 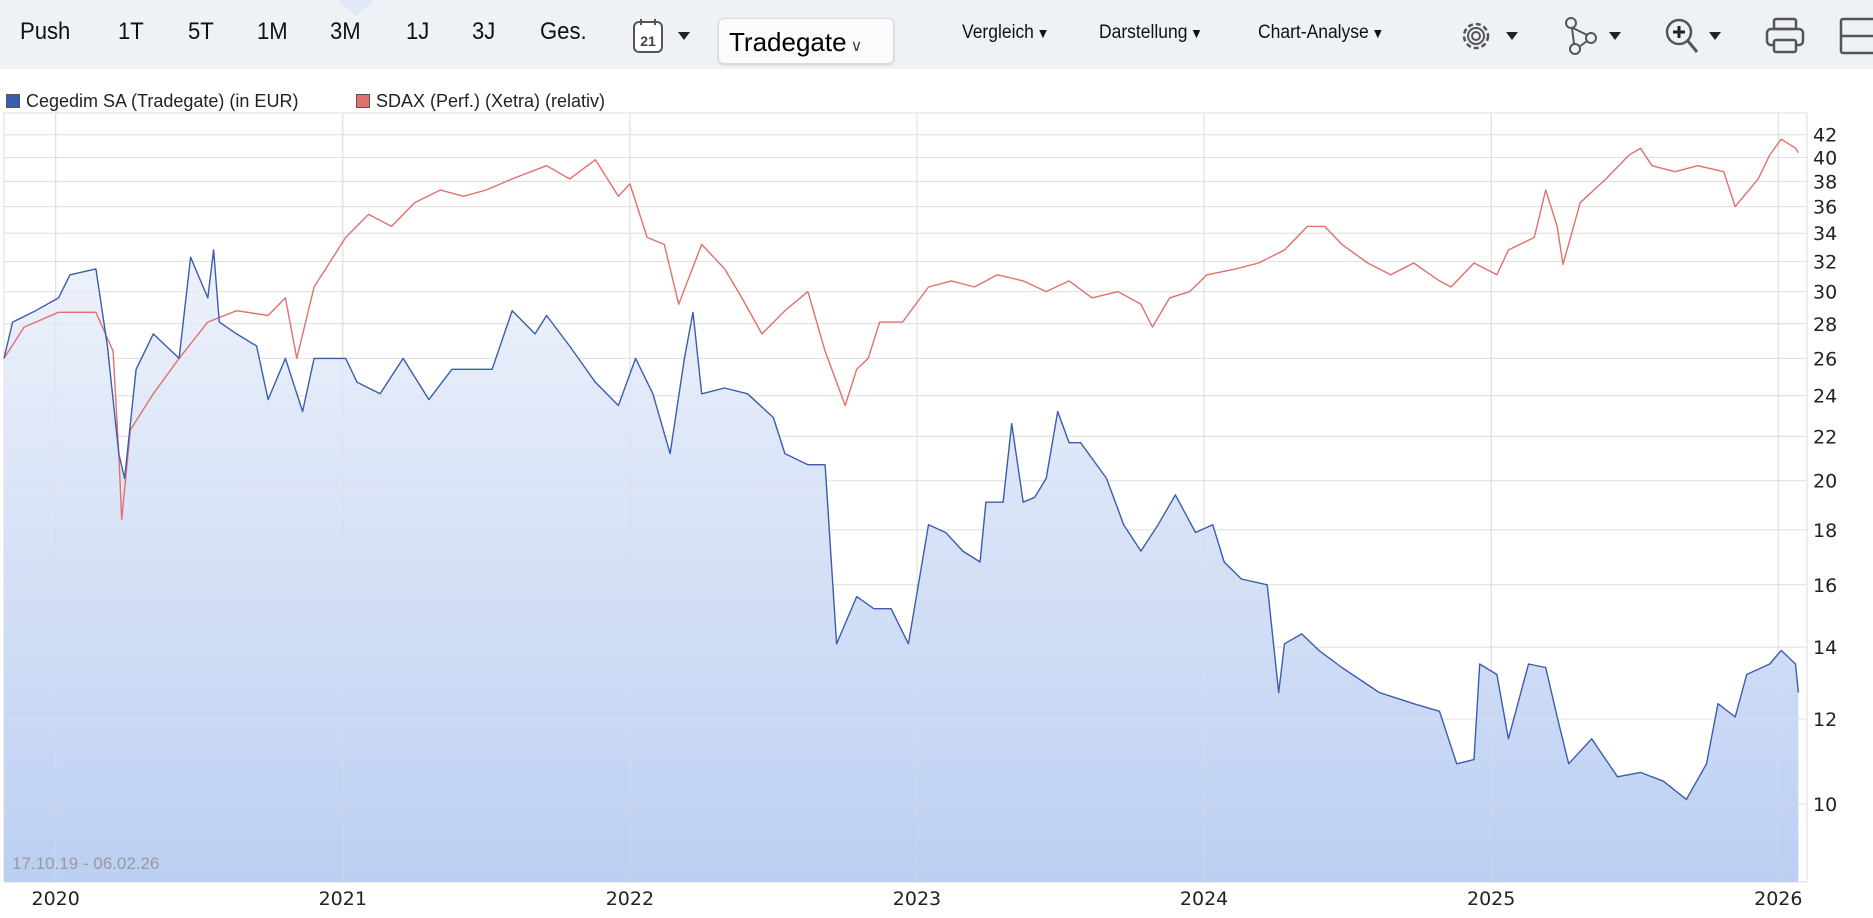 What do you see at coordinates (356, 8) in the screenshot?
I see `active-period-marker` at bounding box center [356, 8].